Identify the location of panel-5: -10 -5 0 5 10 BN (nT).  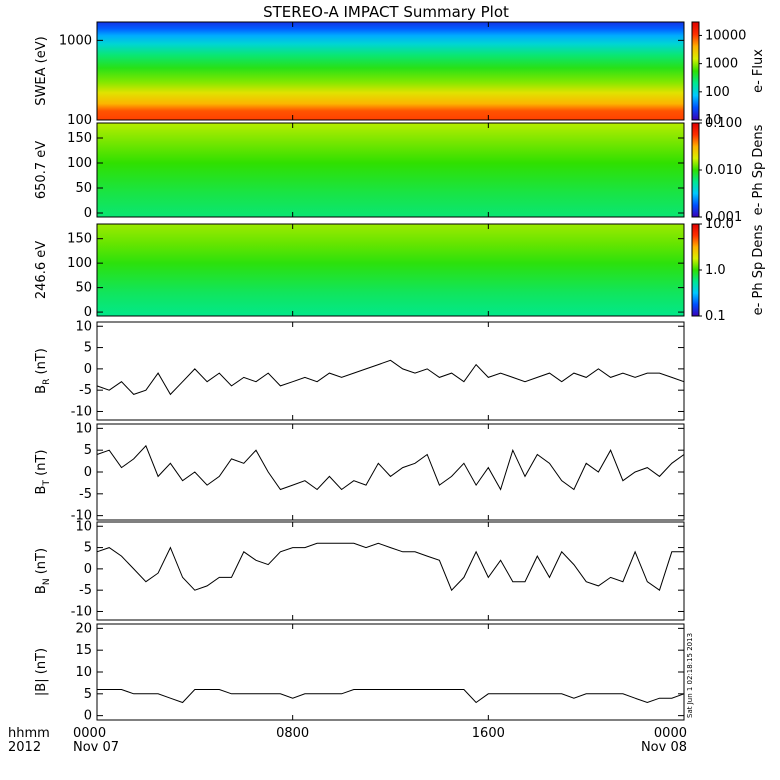
(359, 570).